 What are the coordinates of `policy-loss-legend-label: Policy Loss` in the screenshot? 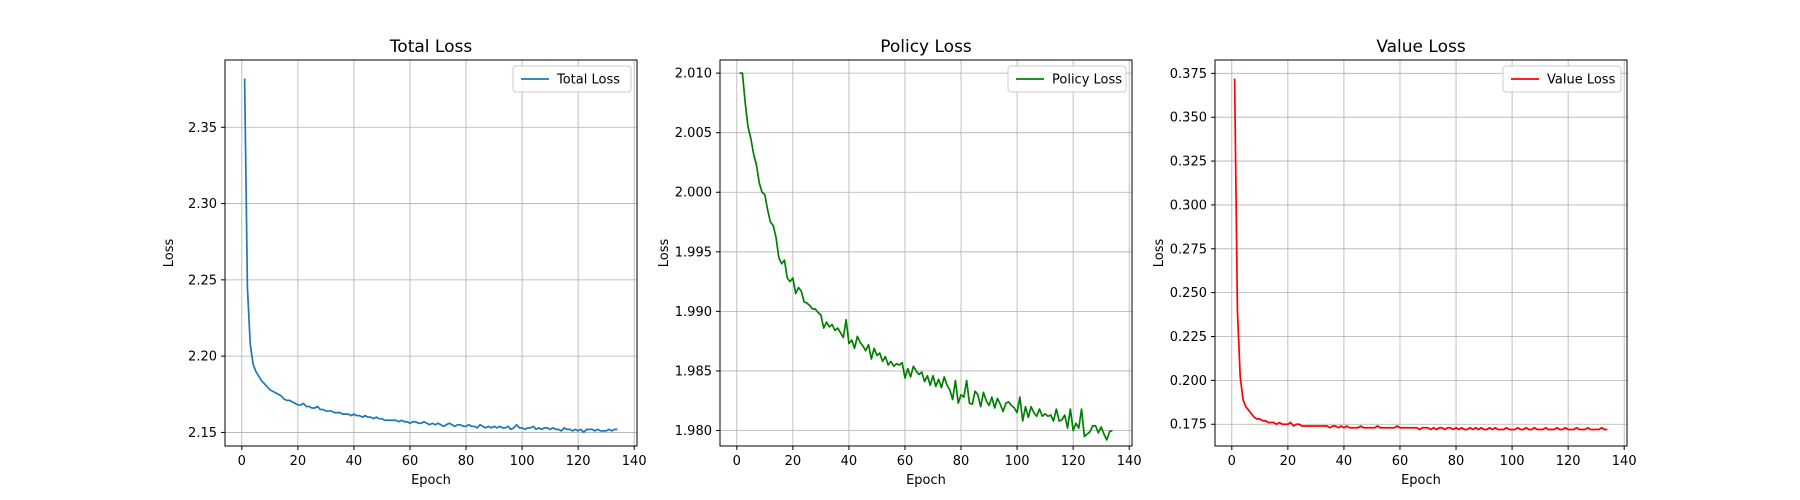 It's located at (1087, 80).